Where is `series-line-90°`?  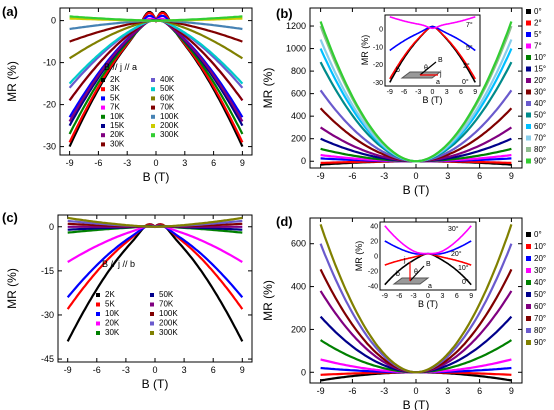
series-line-90° is located at coordinates (416, 299).